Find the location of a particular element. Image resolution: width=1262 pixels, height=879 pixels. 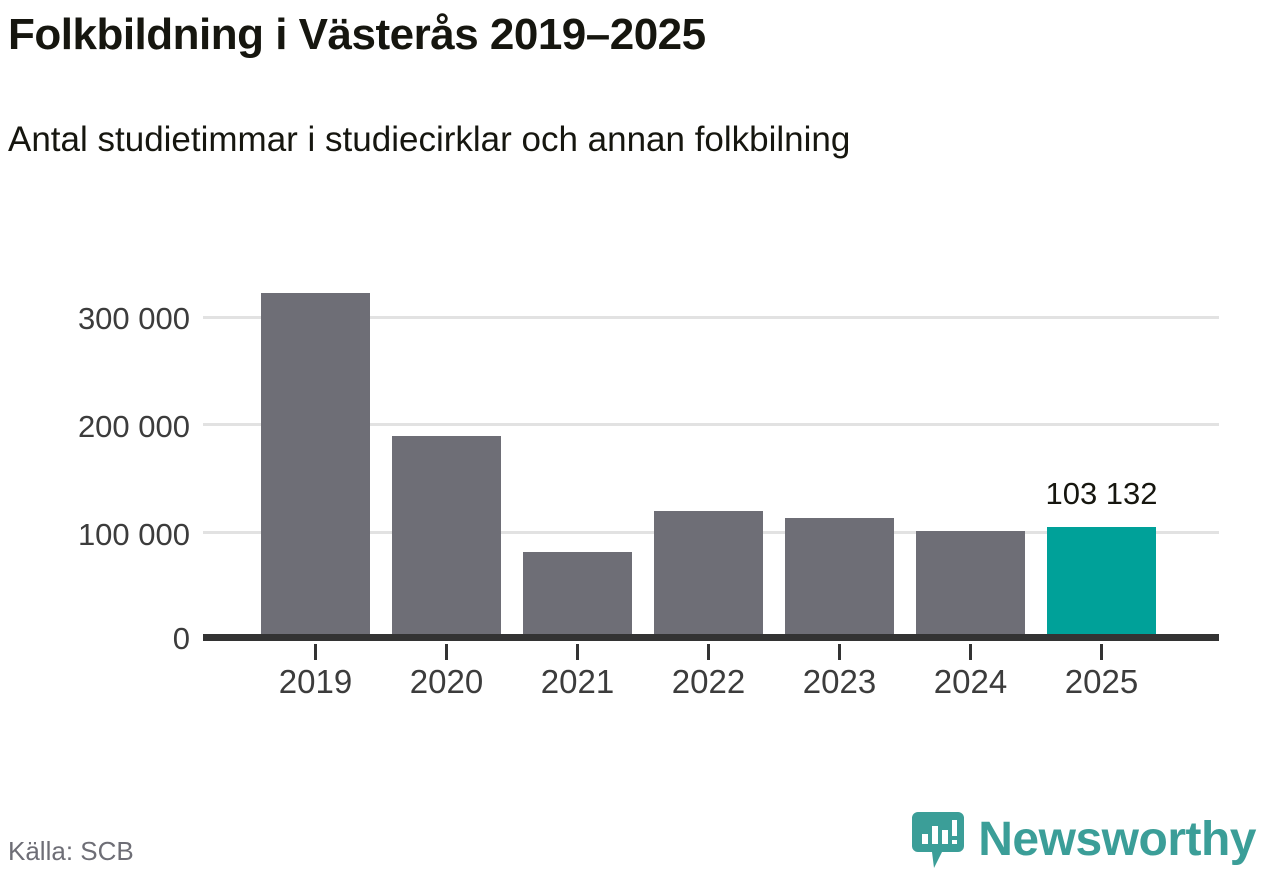

newsworthy-wordmark: Newsworthy is located at coordinates (1117, 839).